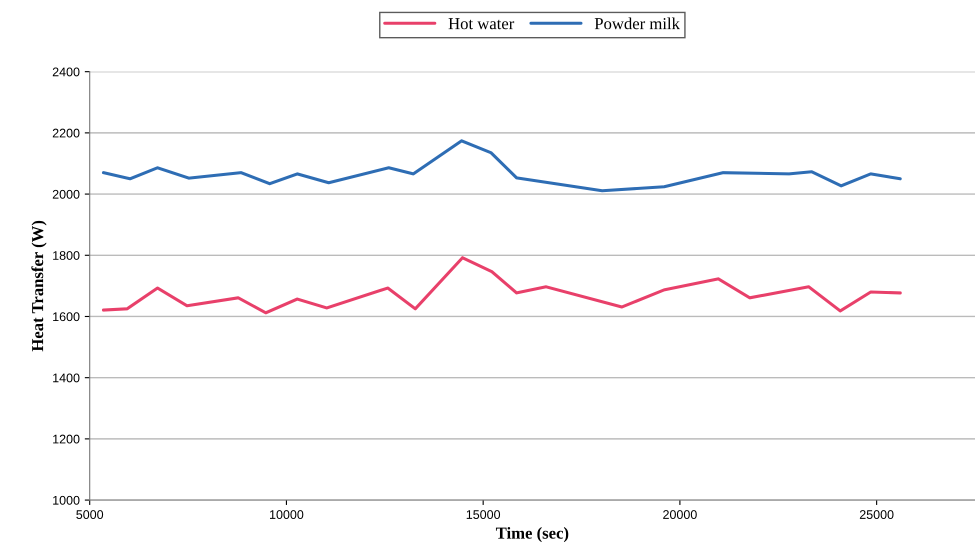  Describe the element at coordinates (66, 377) in the screenshot. I see `y-tick-label: 1400` at that location.